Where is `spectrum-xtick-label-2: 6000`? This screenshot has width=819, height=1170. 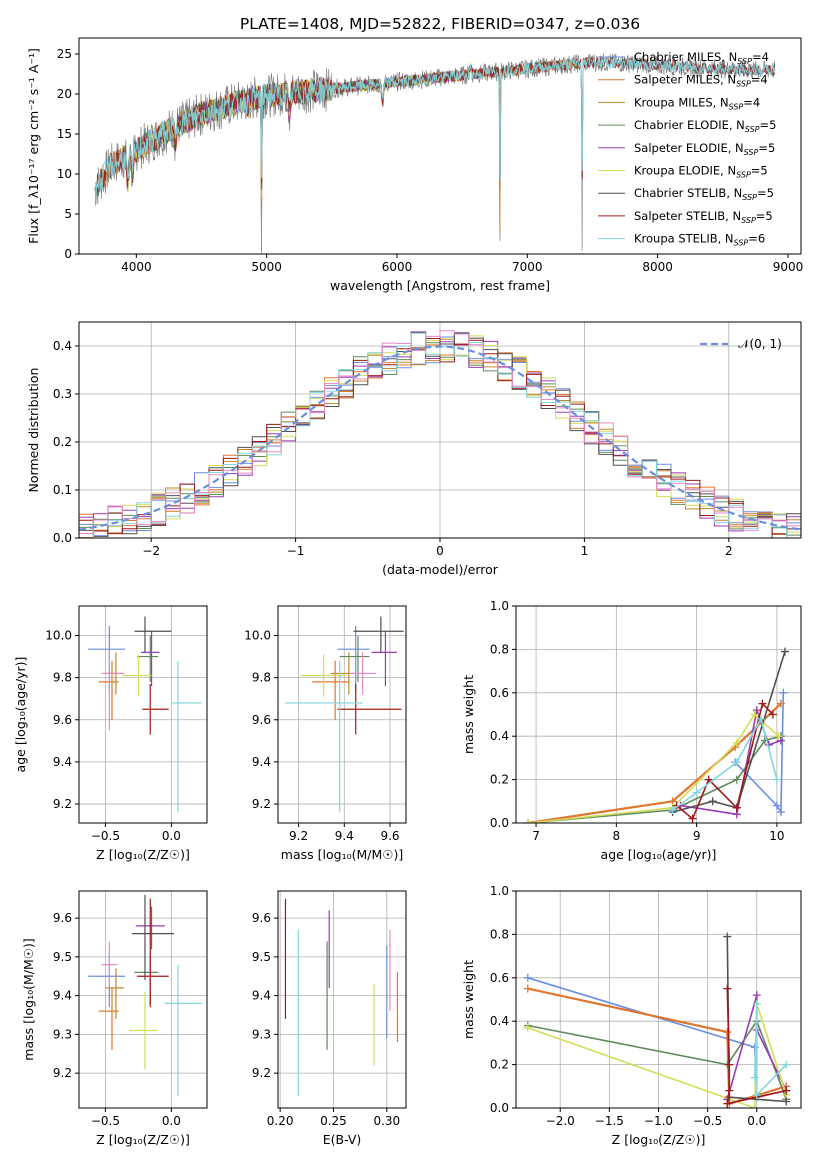 spectrum-xtick-label-2: 6000 is located at coordinates (397, 267).